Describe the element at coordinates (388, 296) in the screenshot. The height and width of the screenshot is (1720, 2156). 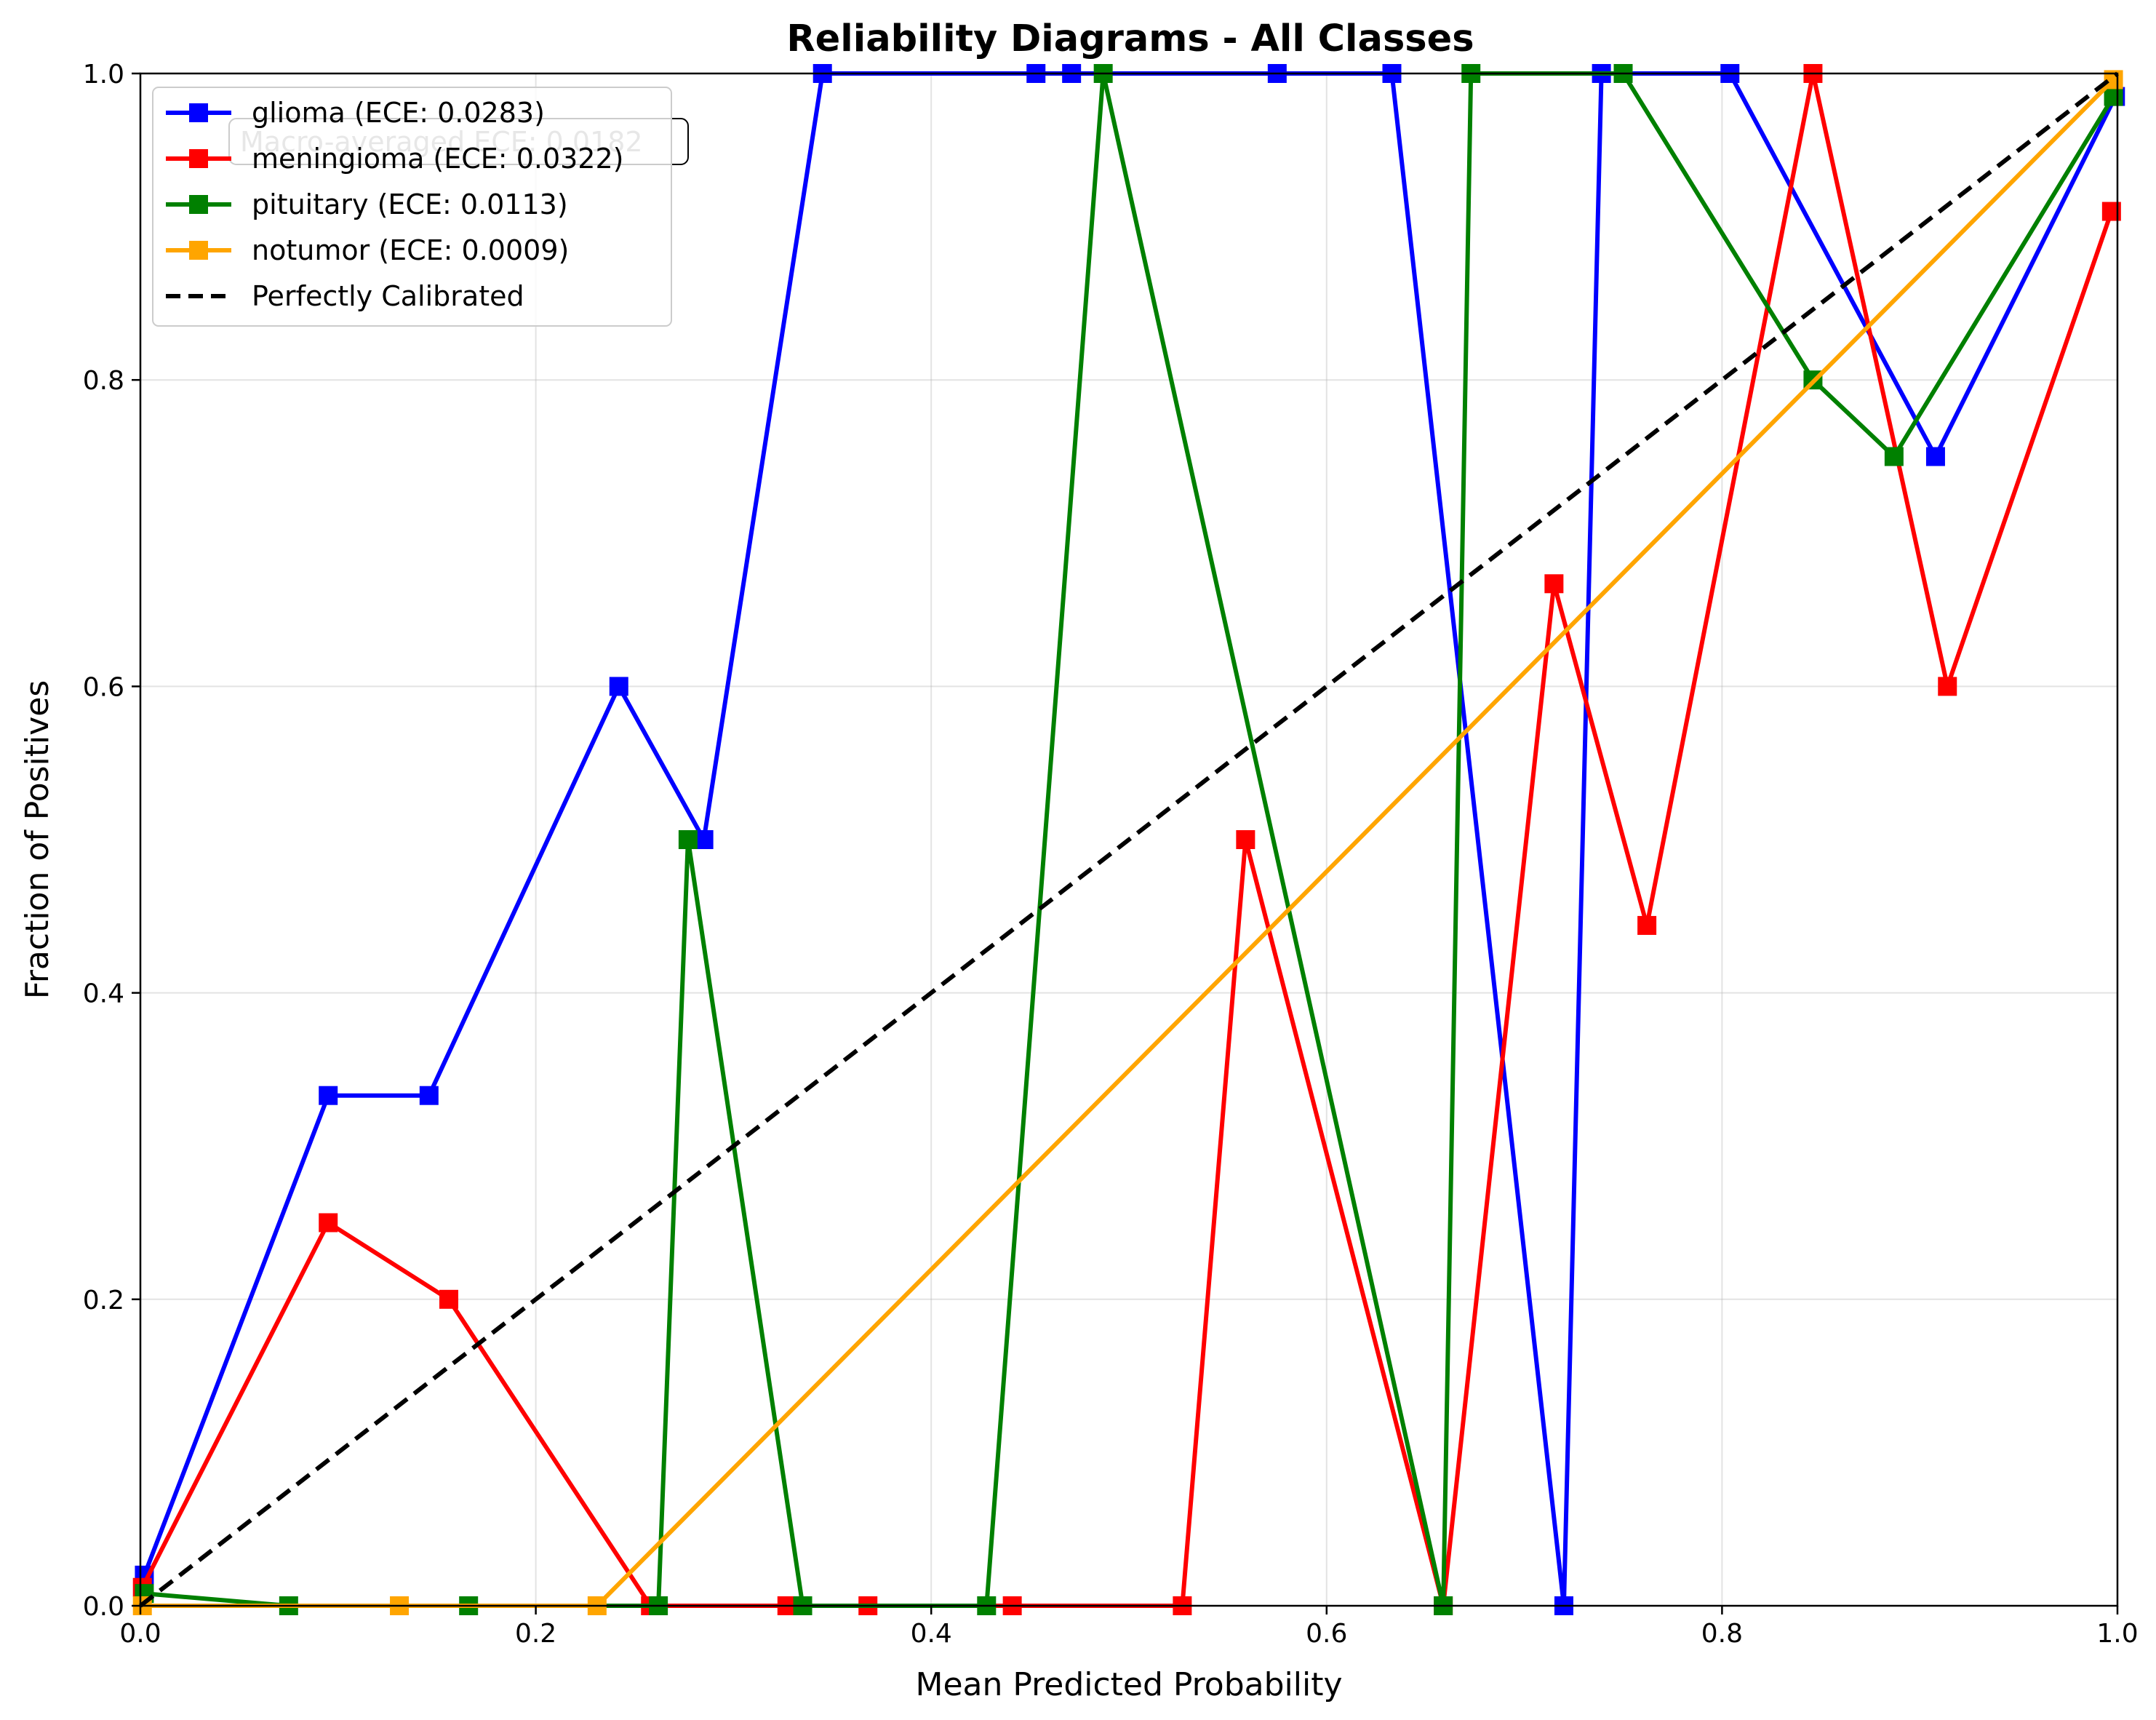
I see `legend-label: Perfectly Calibrated` at that location.